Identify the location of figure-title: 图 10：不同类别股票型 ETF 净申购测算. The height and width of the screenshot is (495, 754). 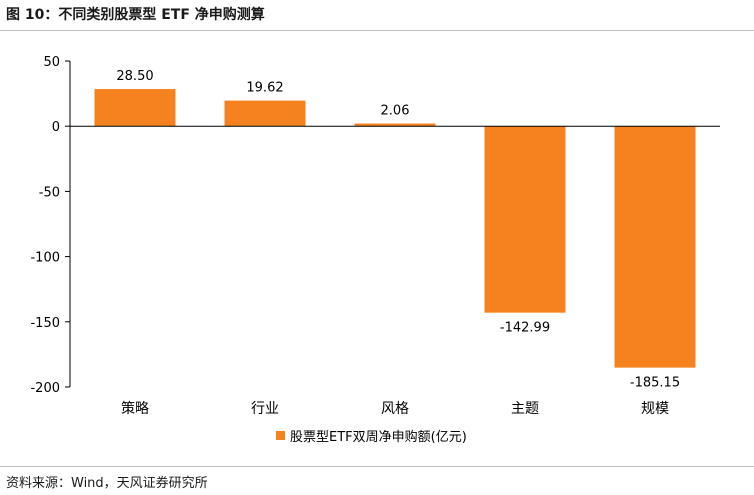
(135, 15).